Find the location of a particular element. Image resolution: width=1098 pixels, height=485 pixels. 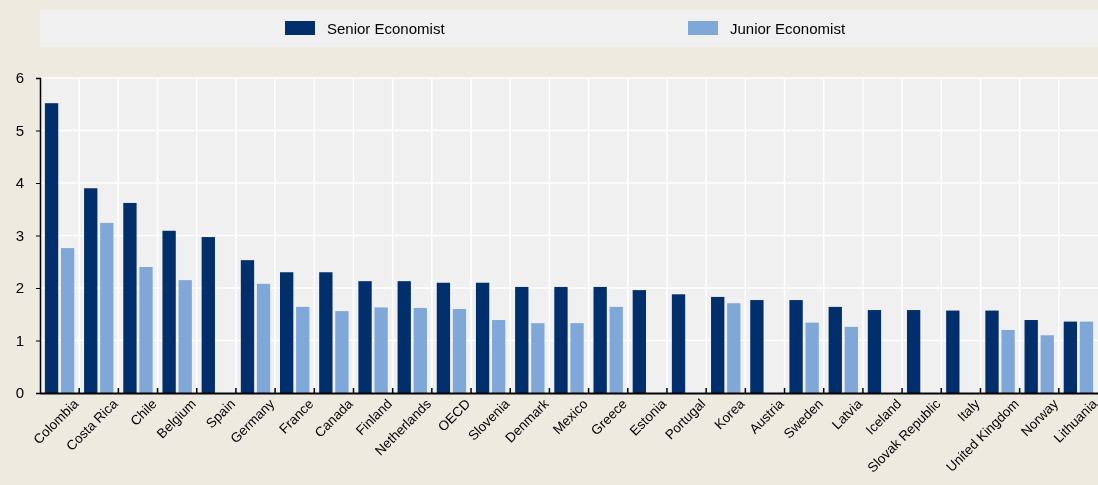

legend-label: Junior Economist is located at coordinates (788, 28).